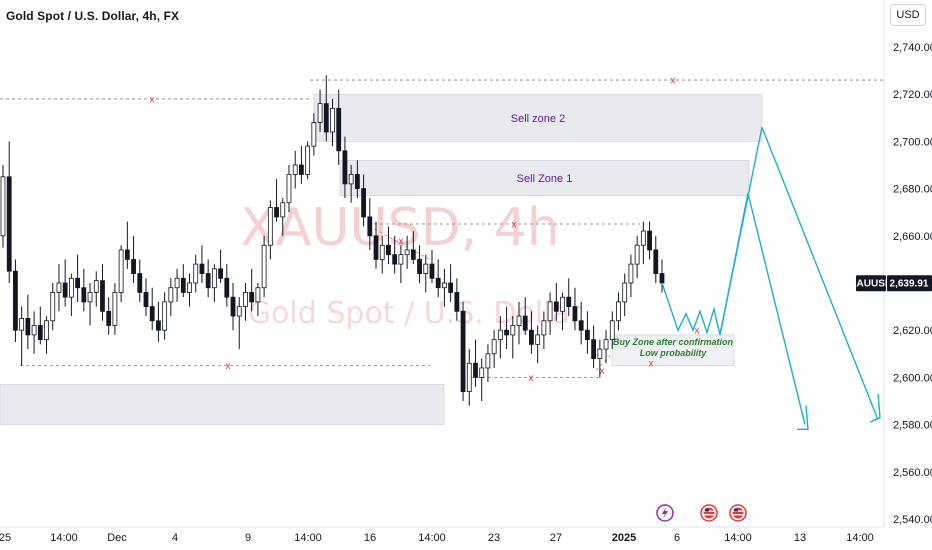 Image resolution: width=932 pixels, height=550 pixels. I want to click on time-tick-label: 4, so click(175, 538).